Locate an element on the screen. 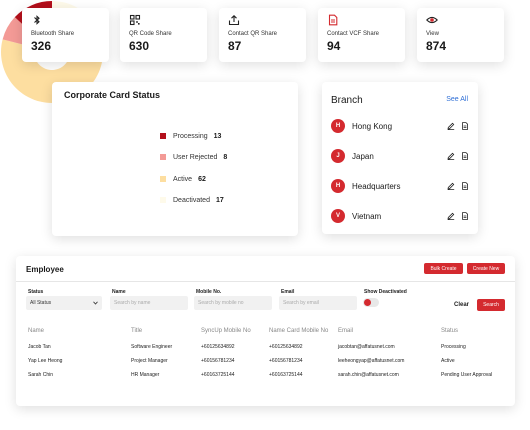  search-button: Search is located at coordinates (491, 305).